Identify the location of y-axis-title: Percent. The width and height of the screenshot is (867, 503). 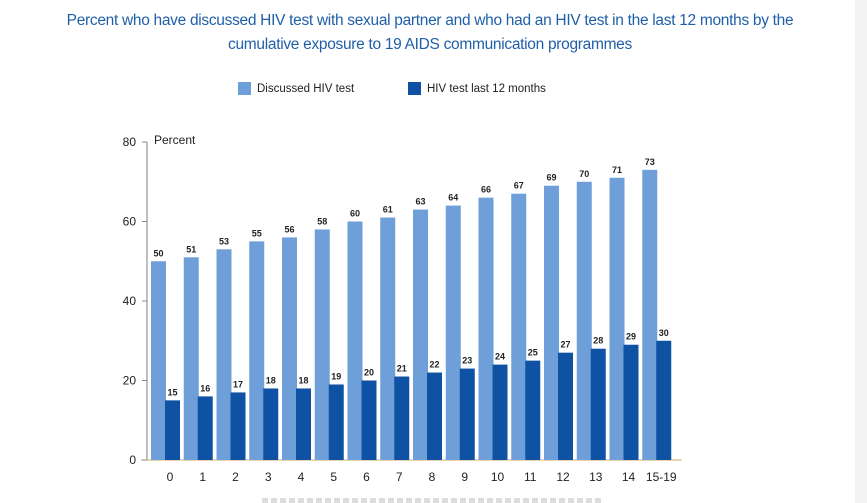
(175, 140).